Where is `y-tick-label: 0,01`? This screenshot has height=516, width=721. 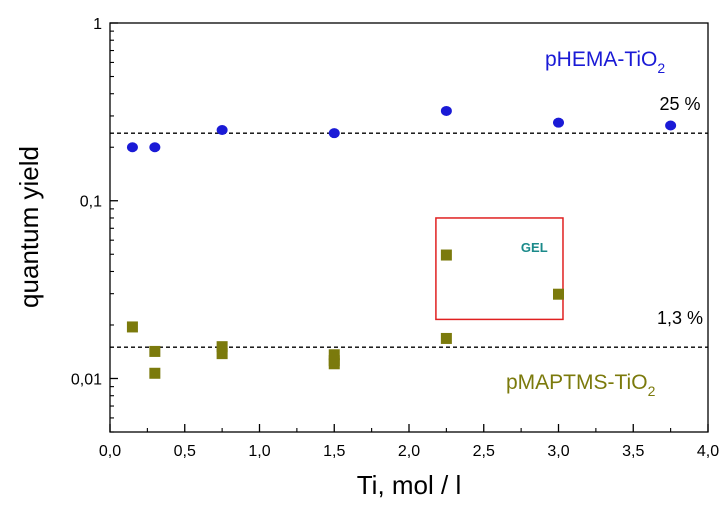
y-tick-label: 0,01 is located at coordinates (86, 379).